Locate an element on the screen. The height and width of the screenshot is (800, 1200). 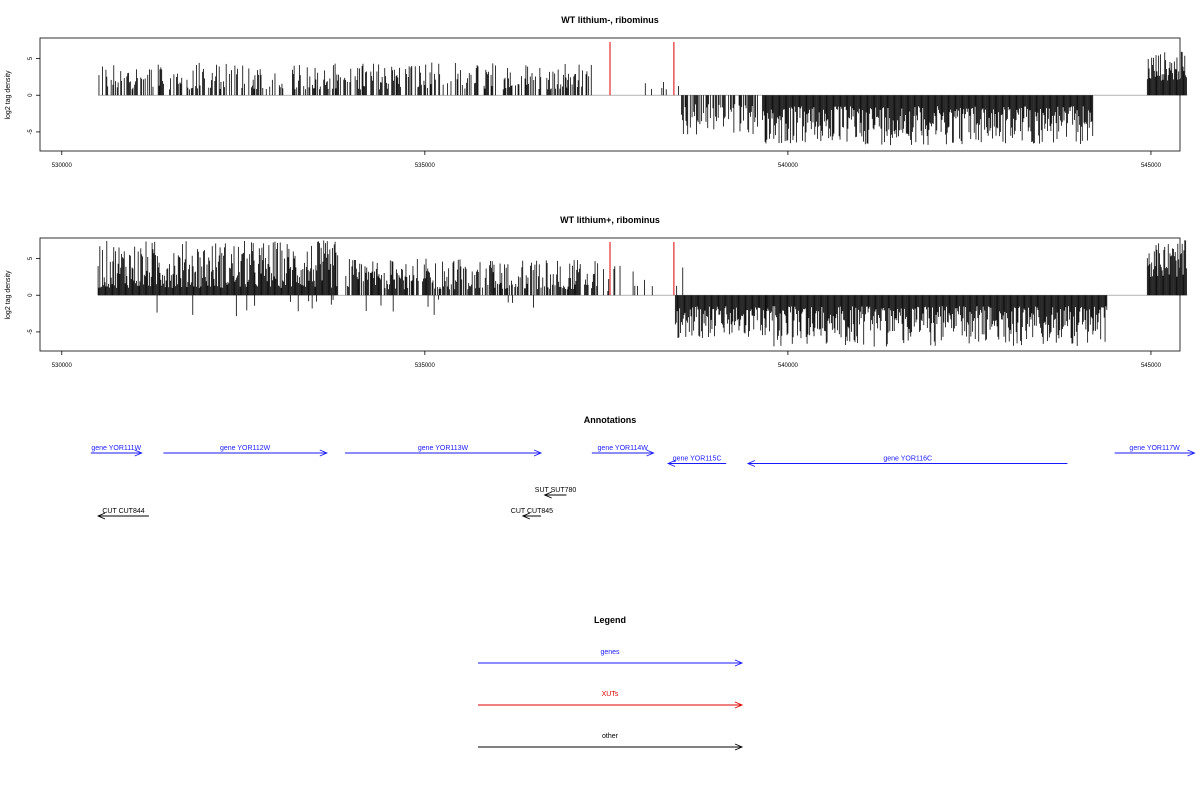
feature-label: gene YOR114W is located at coordinates (623, 448).